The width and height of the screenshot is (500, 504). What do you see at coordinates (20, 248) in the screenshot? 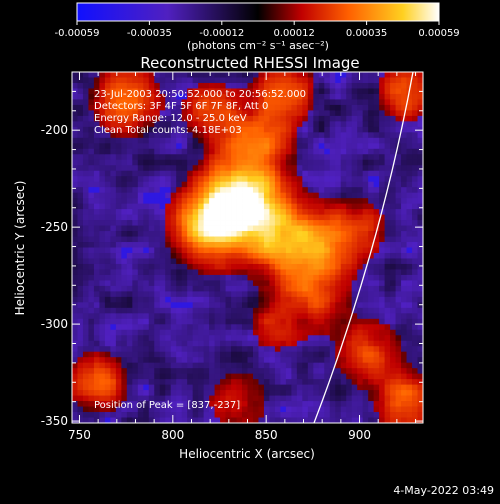
I see `y-axis-label: Heliocentric Y (arcsec)` at bounding box center [20, 248].